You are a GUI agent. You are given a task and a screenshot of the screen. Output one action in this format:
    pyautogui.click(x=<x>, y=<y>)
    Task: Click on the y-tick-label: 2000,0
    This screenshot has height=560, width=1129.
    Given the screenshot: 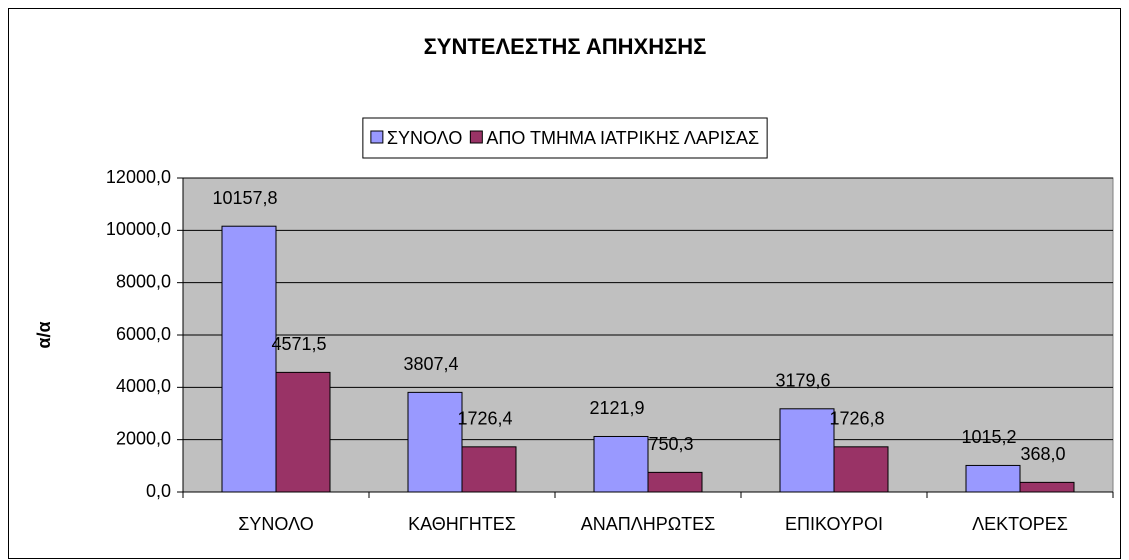 What is the action you would take?
    pyautogui.click(x=143, y=438)
    